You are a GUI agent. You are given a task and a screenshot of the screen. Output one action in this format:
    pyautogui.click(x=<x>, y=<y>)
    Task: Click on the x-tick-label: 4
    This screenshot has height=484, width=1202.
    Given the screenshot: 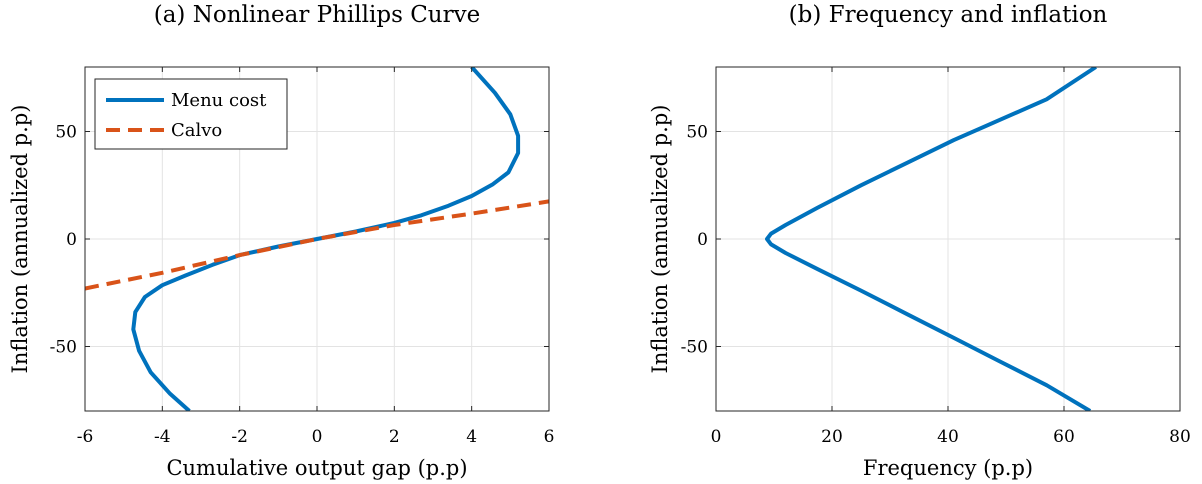 What is the action you would take?
    pyautogui.click(x=471, y=437)
    